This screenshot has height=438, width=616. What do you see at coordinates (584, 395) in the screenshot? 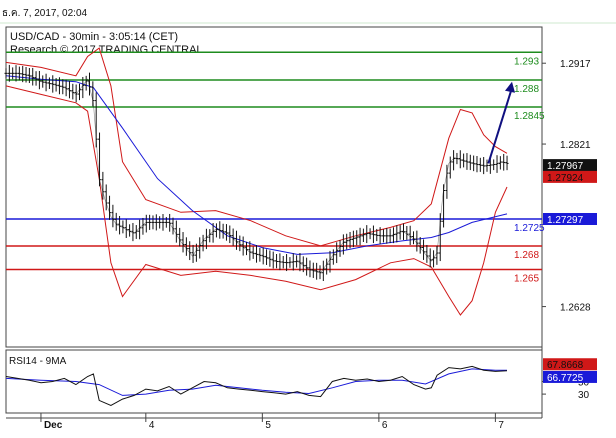
I see `rsi-tick-label-1: 30` at bounding box center [584, 395].